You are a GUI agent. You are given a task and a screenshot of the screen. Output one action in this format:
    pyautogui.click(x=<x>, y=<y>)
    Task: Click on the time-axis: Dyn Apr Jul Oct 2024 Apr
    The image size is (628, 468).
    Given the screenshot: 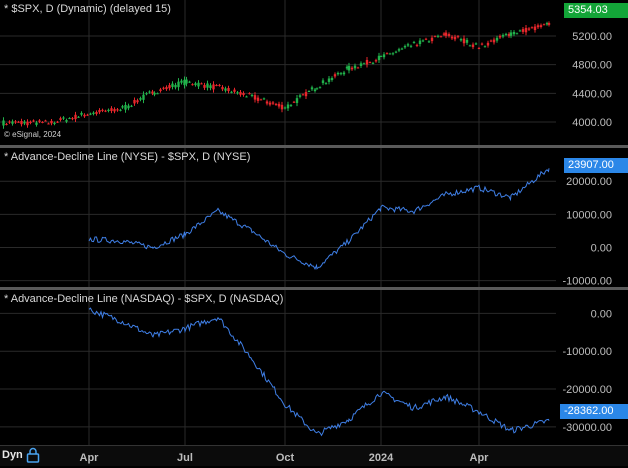 What is the action you would take?
    pyautogui.click(x=314, y=455)
    